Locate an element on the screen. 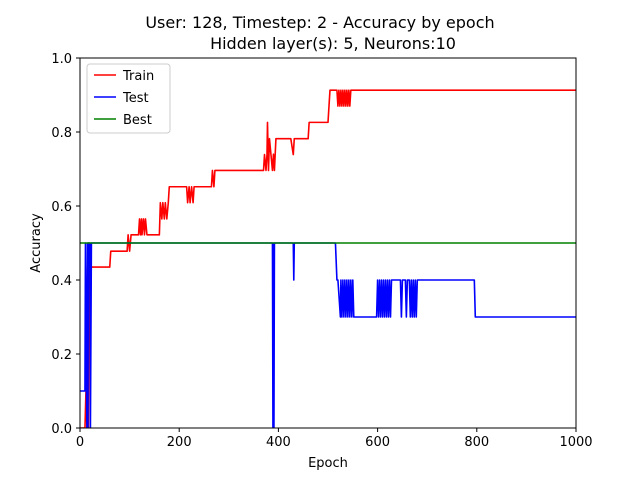 This screenshot has width=640, height=480. y-tick-label: 1.0 is located at coordinates (61, 59).